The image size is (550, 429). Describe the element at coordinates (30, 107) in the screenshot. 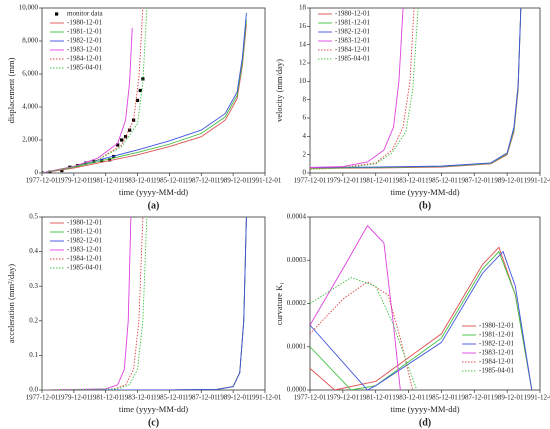

I see `y-tick-label: 4,000` at that location.